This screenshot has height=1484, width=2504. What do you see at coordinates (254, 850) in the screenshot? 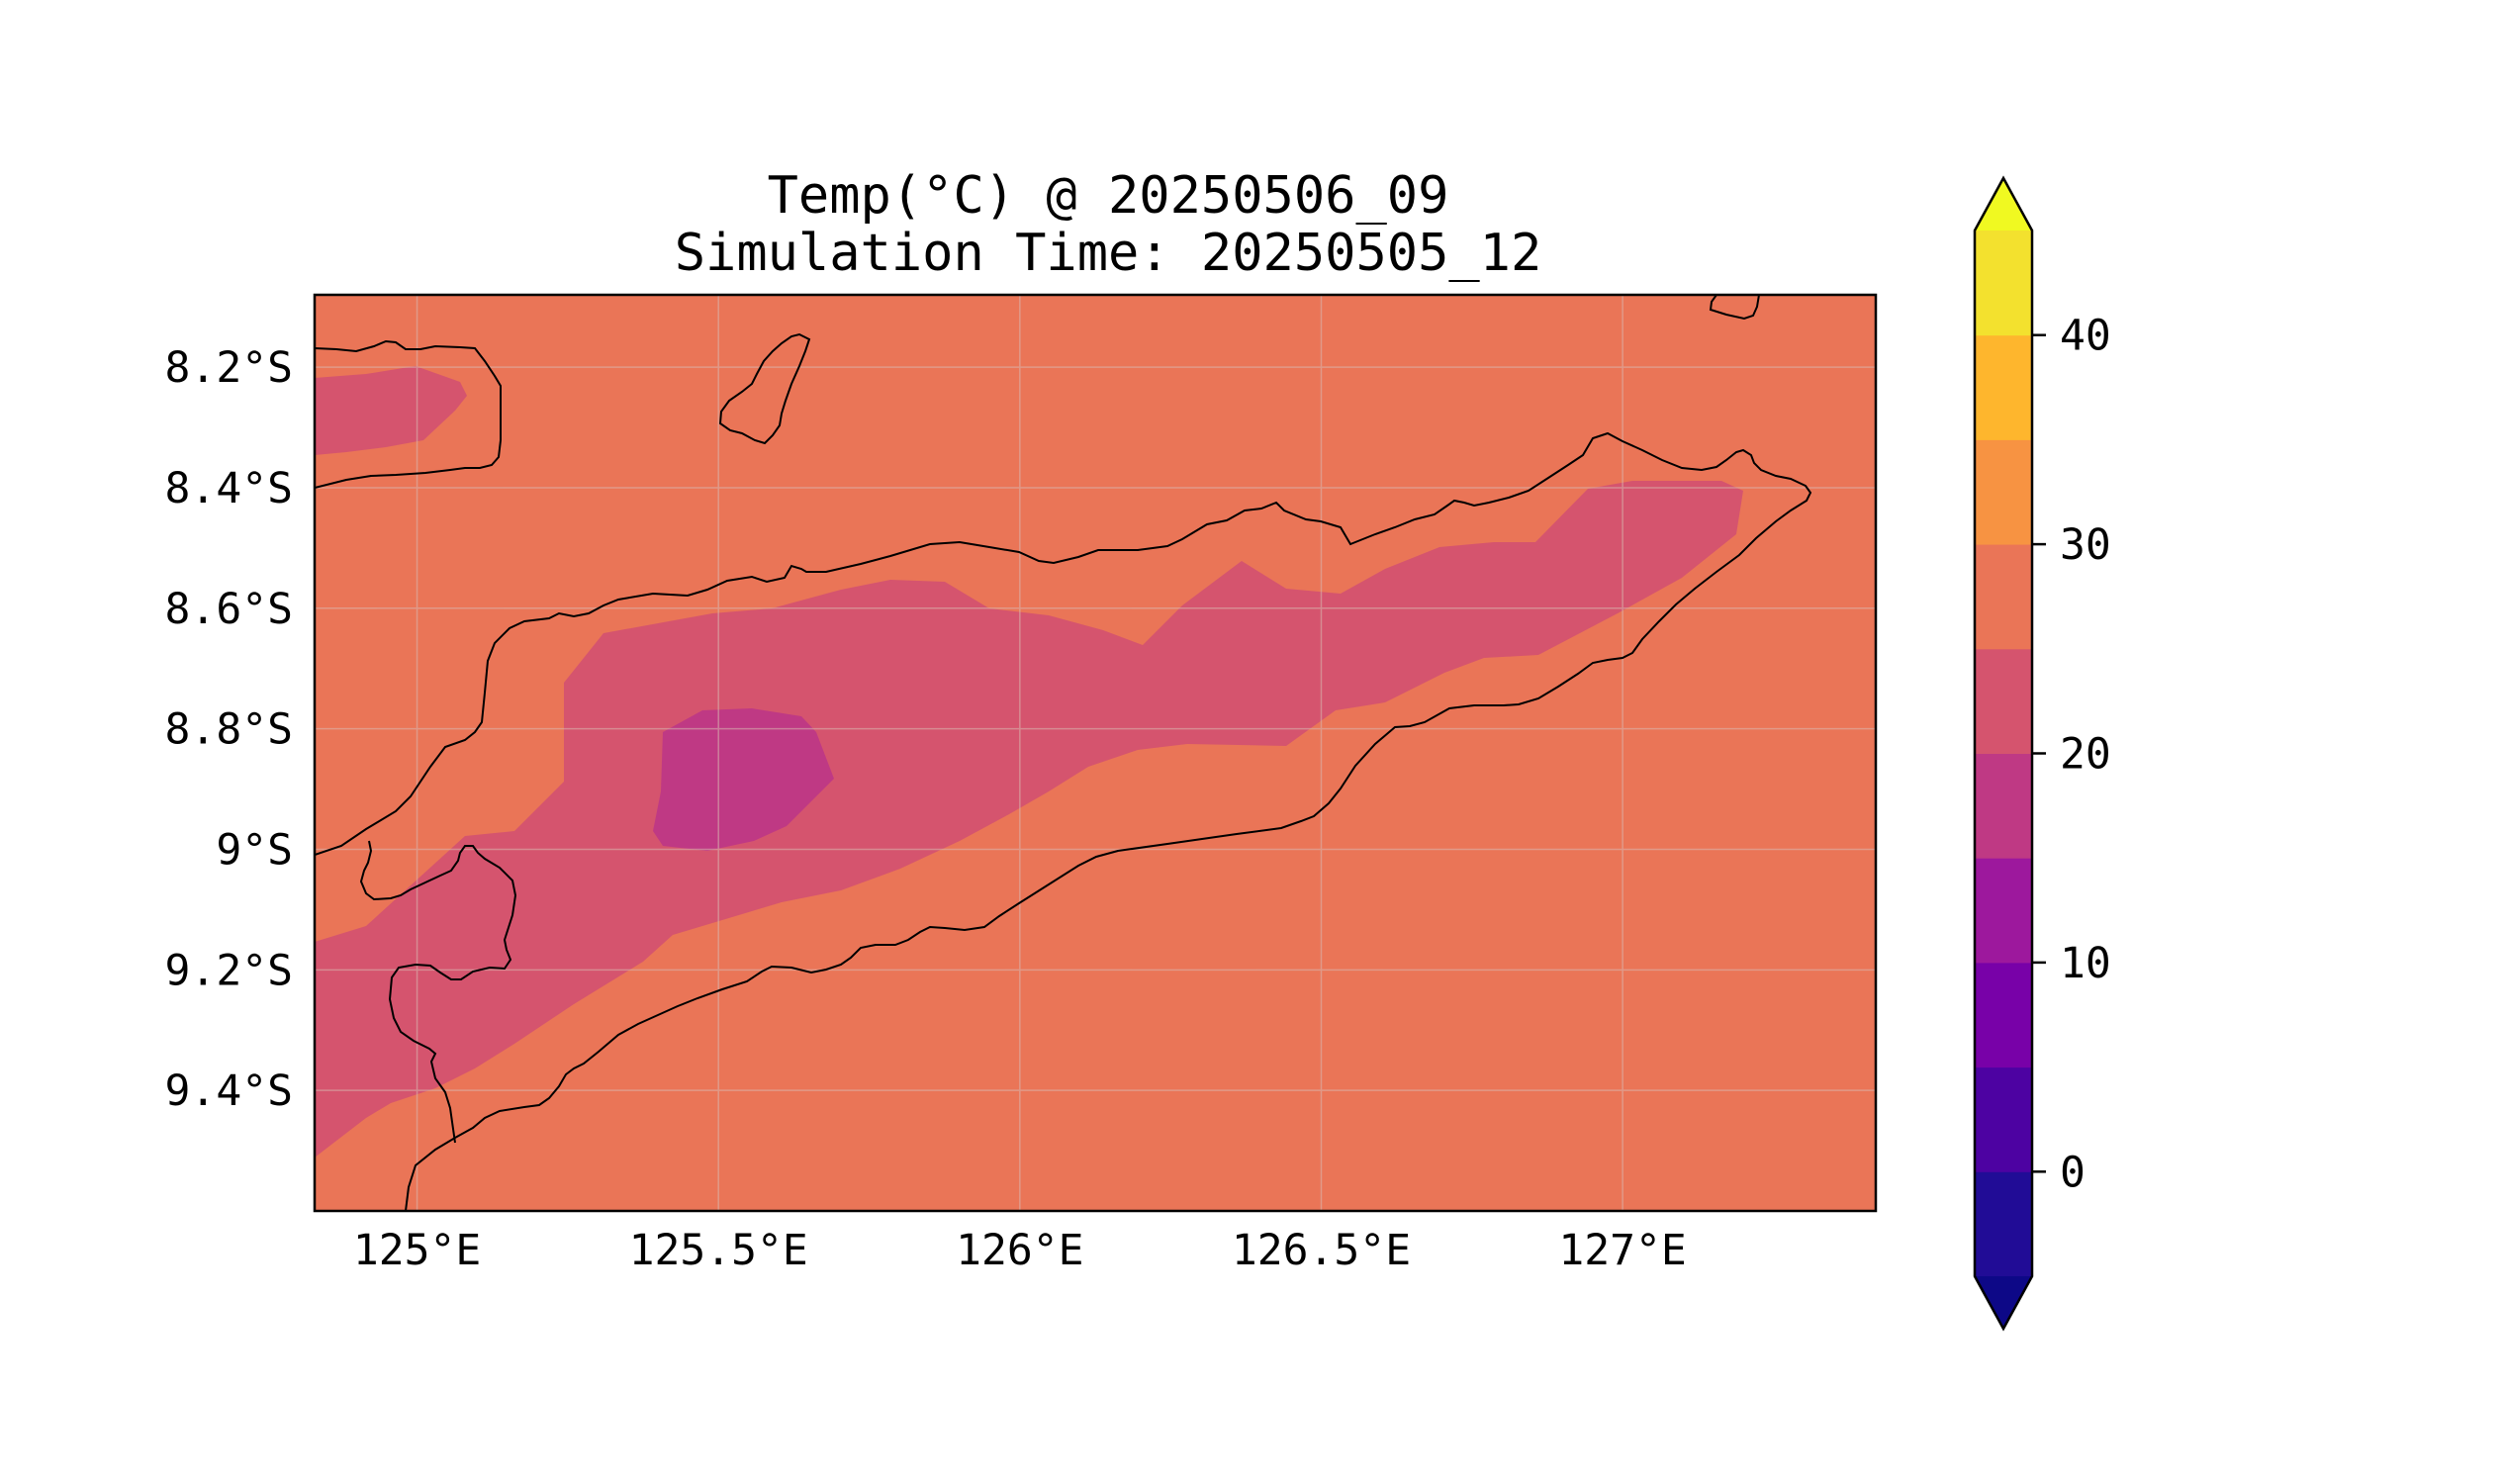
I see `y-tick-label: 9°S` at bounding box center [254, 850].